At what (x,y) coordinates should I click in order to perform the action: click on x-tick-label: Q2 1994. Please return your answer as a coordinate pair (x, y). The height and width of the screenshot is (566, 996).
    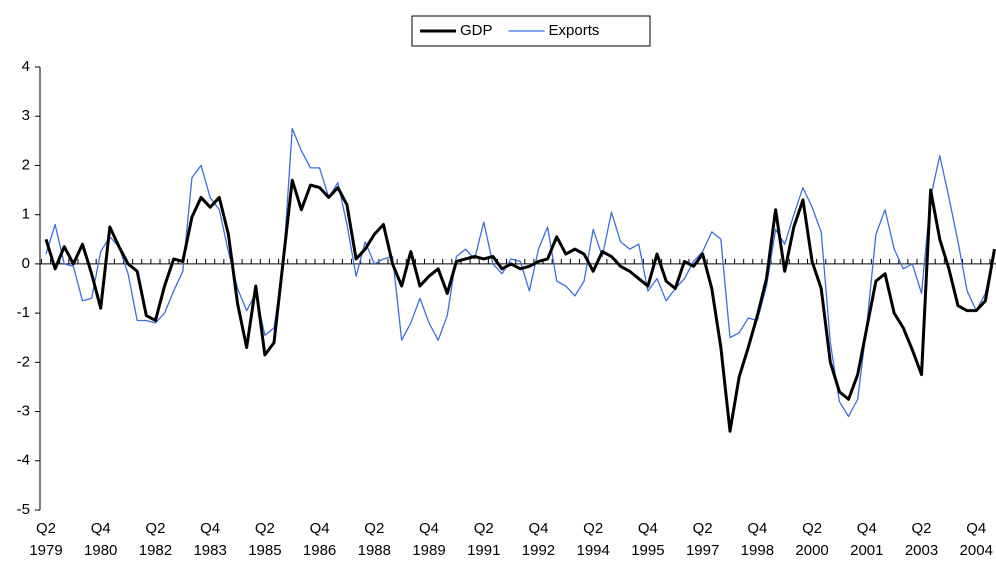
    Looking at the image, I should click on (593, 539).